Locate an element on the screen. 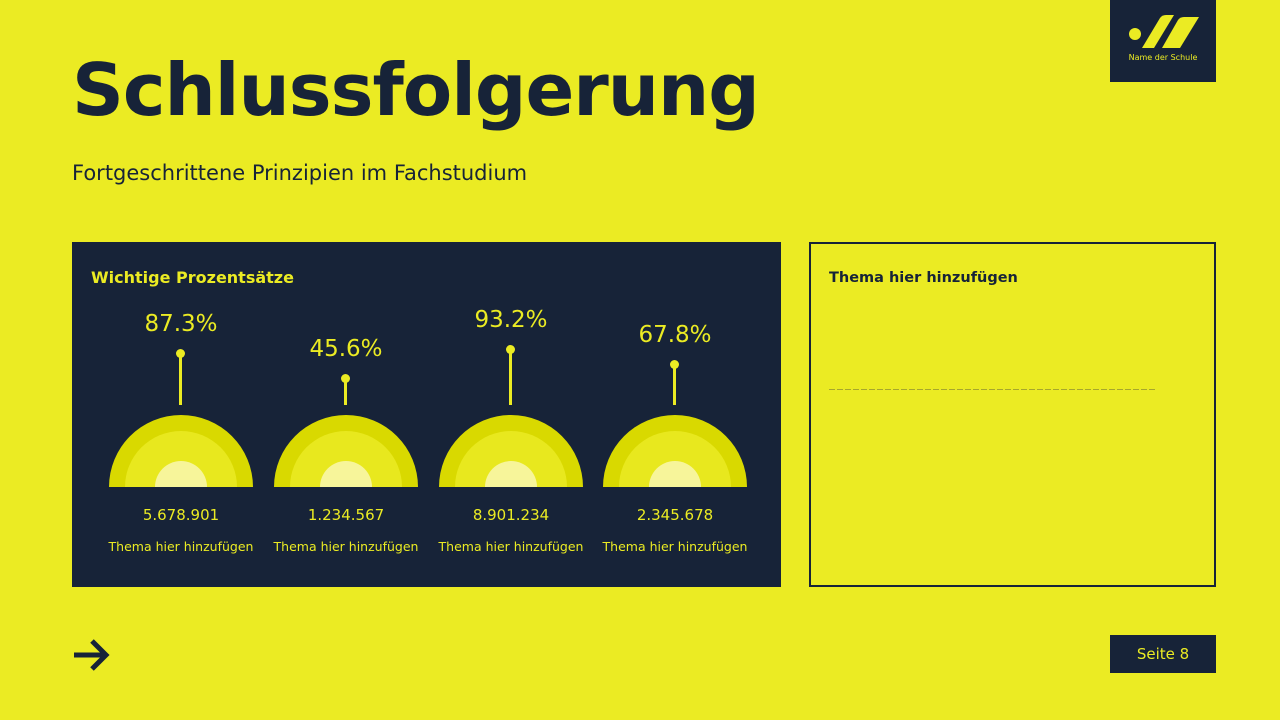 The height and width of the screenshot is (720, 1280). gauge-number: 2.345.678 is located at coordinates (675, 515).